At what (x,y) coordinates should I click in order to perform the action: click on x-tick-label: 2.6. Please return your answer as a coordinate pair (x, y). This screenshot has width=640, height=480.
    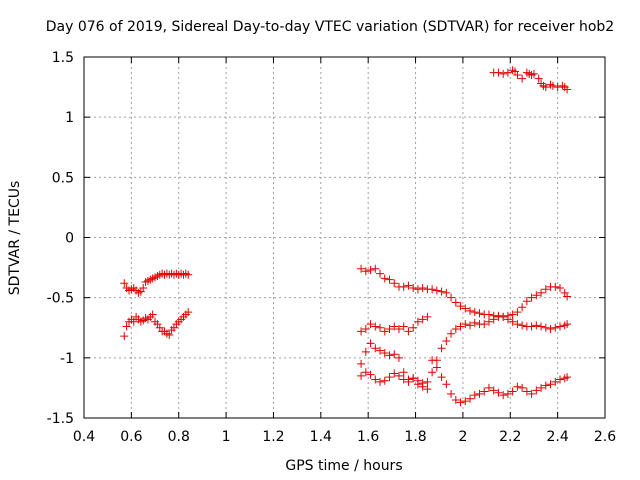
    Looking at the image, I should click on (605, 437).